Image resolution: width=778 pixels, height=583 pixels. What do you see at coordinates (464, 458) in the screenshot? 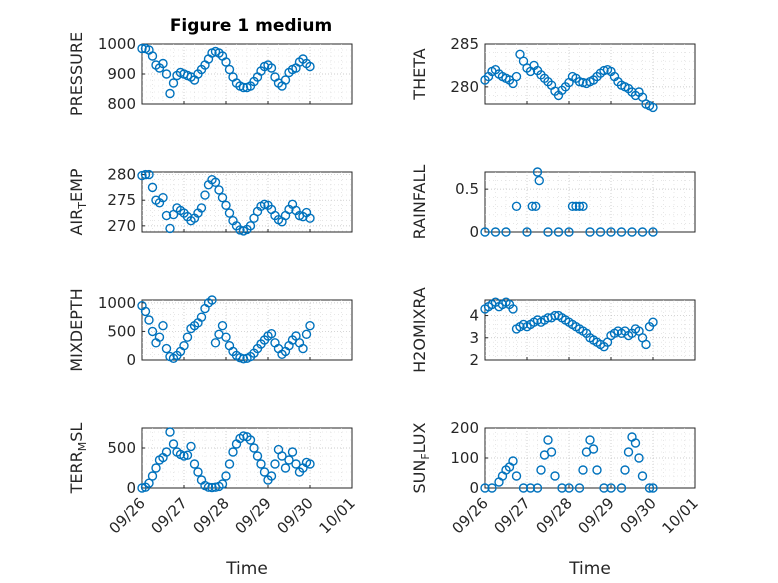
I see `y-tick-label: 100` at bounding box center [464, 458].